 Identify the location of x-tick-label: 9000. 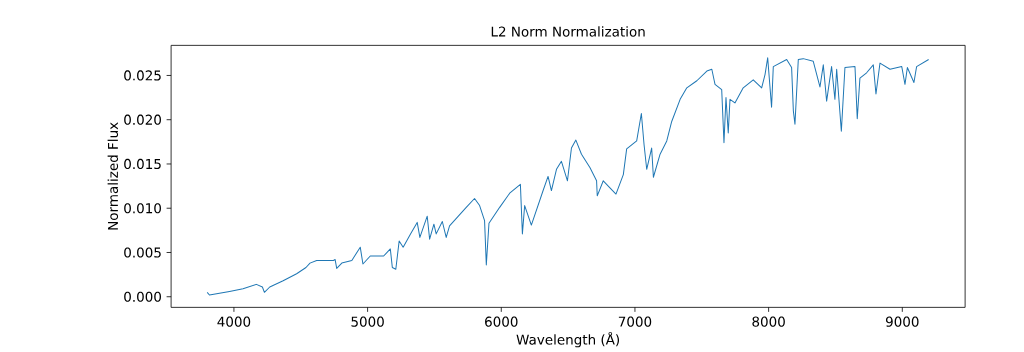
(902, 321).